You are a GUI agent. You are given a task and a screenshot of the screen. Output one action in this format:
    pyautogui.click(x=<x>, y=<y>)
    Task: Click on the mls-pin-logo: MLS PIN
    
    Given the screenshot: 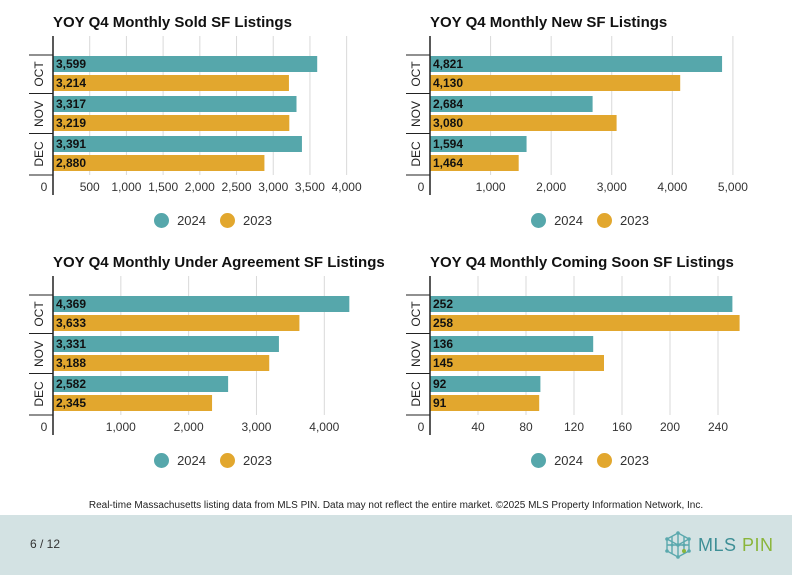 What is the action you would take?
    pyautogui.click(x=719, y=545)
    